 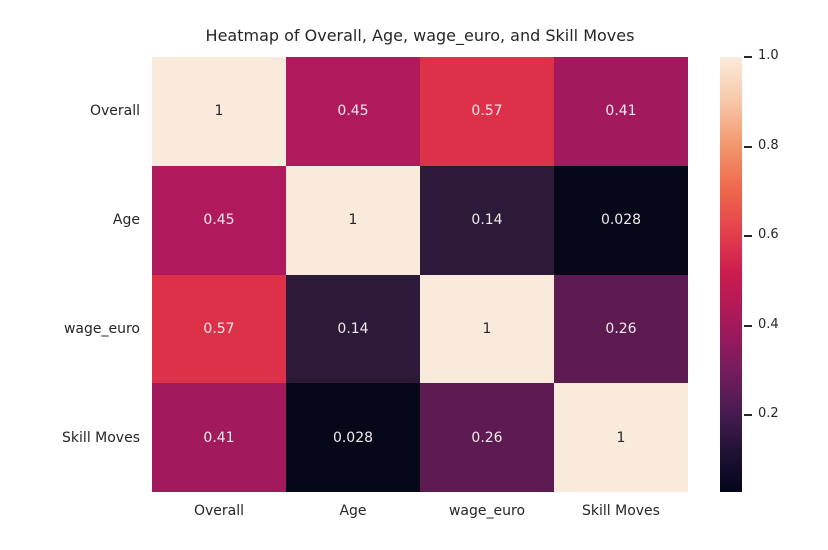 What do you see at coordinates (101, 437) in the screenshot?
I see `y-tick-label-Skill Moves: Skill Moves` at bounding box center [101, 437].